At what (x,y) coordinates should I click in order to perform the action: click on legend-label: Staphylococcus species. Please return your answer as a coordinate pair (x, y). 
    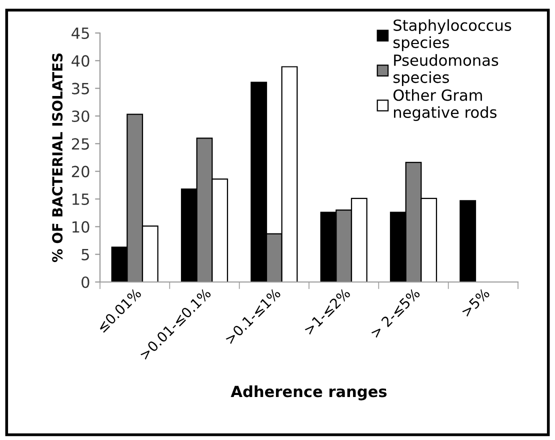
    Looking at the image, I should click on (452, 35).